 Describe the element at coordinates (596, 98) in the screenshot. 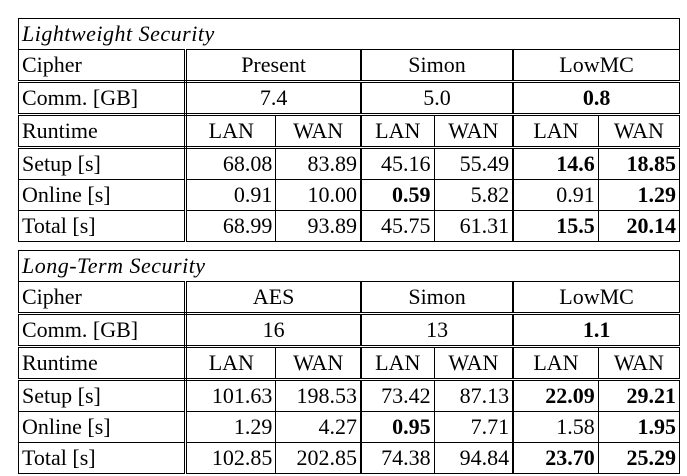

I see `comm-value: 0.8` at that location.